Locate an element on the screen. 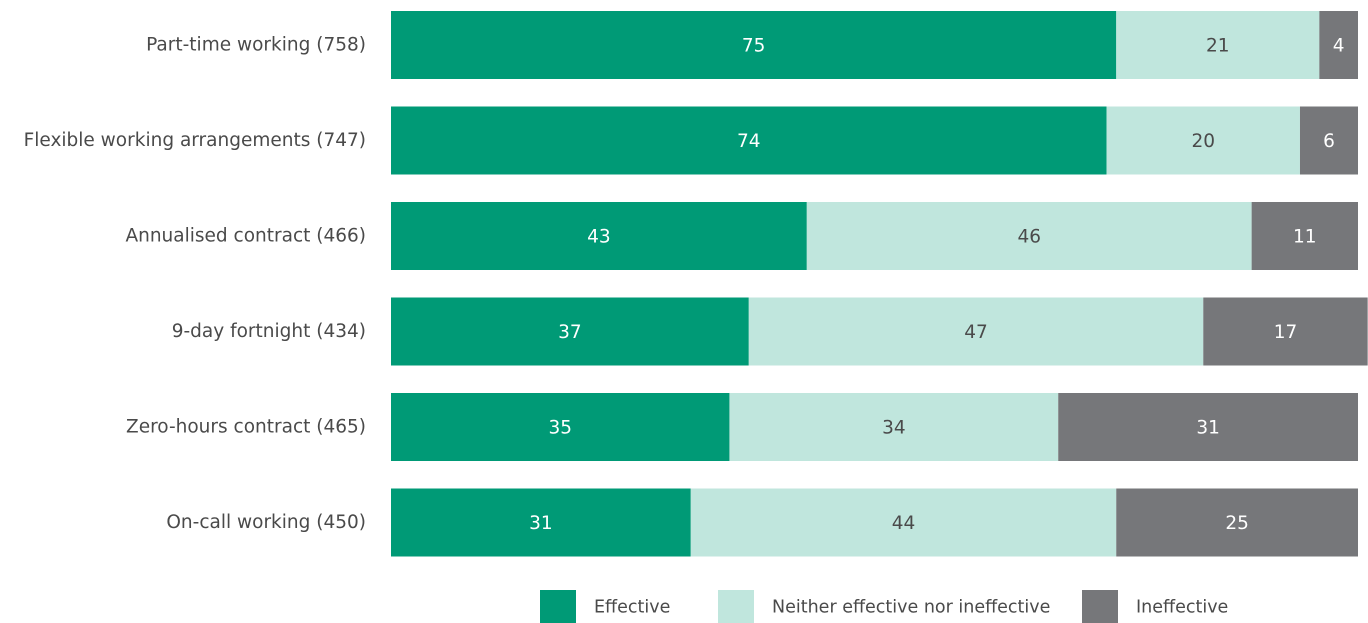  data-label: 4 is located at coordinates (1339, 46).